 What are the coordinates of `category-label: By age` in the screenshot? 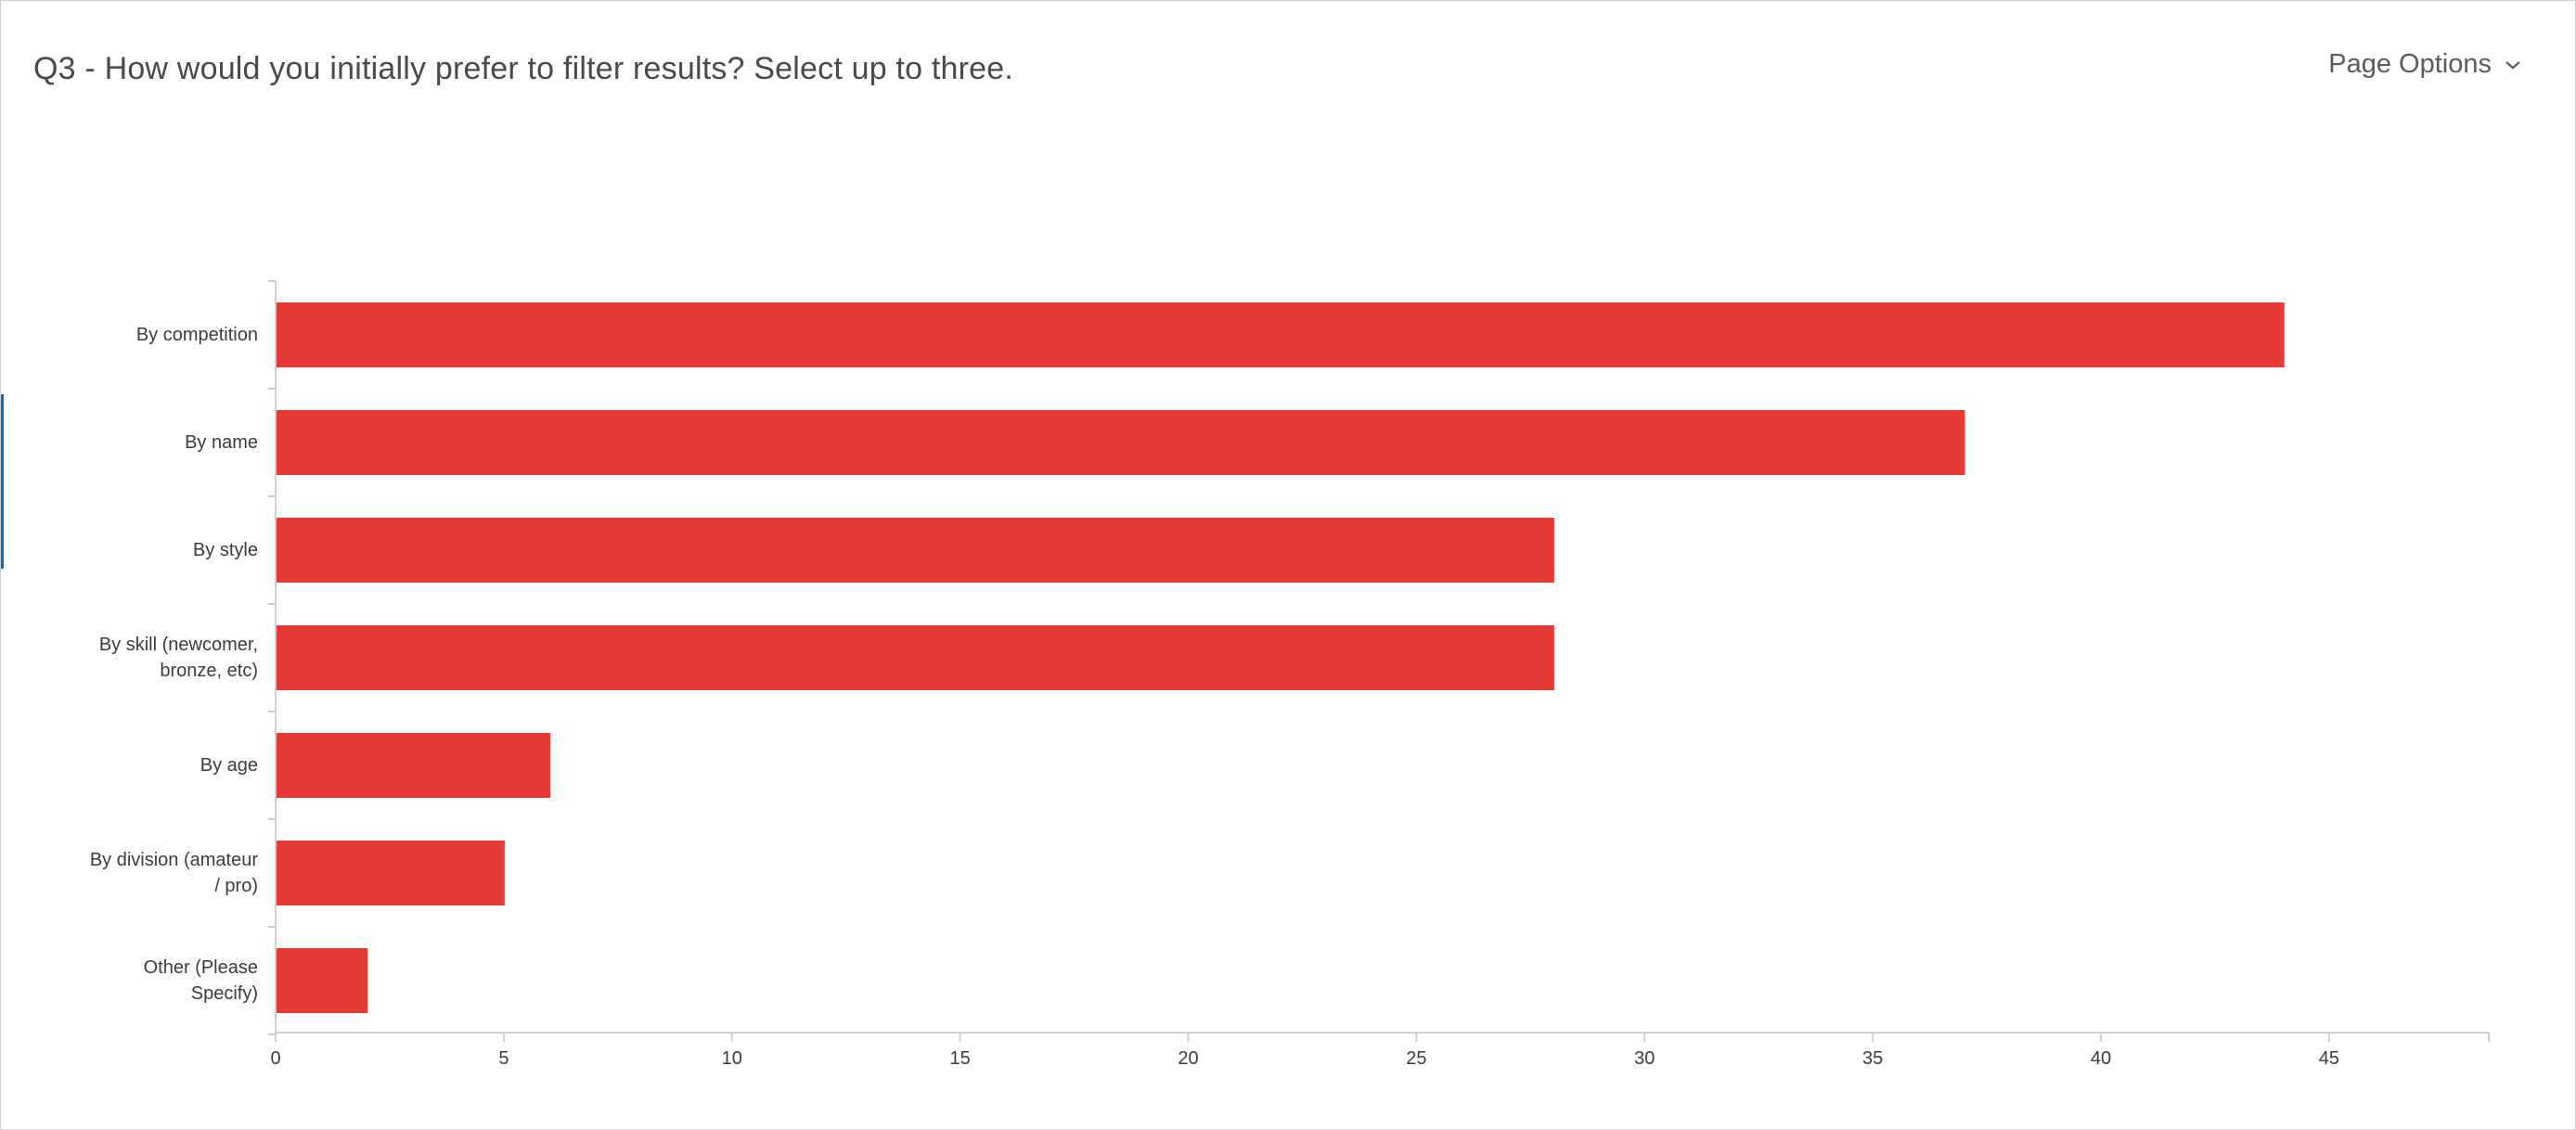 It's located at (156, 765).